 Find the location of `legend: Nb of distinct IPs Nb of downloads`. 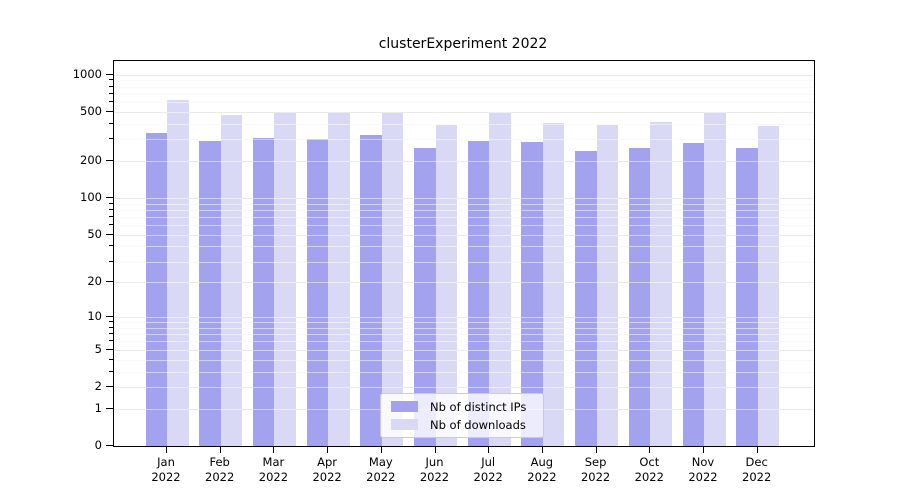

legend: Nb of distinct IPs Nb of downloads is located at coordinates (462, 415).